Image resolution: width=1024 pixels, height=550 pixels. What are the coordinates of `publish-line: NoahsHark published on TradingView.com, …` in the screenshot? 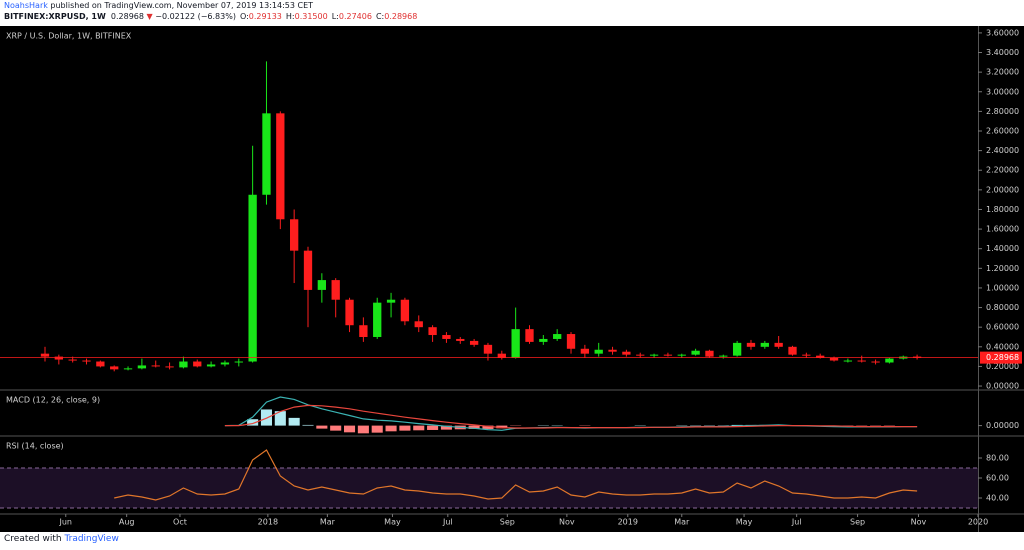 It's located at (512, 5).